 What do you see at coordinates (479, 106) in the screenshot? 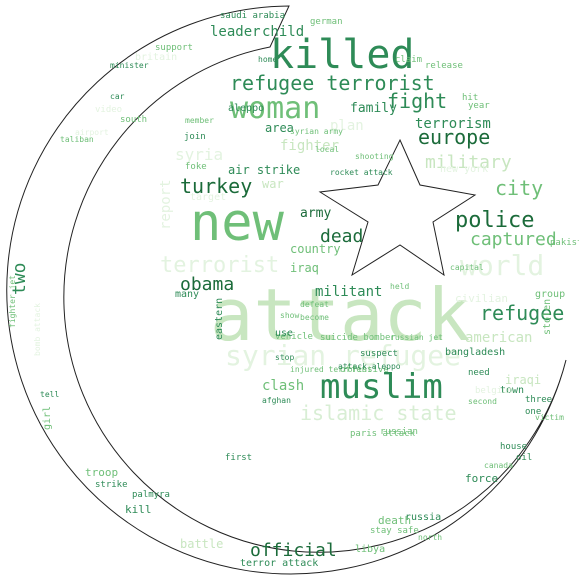
I see `word-cloud-word: year` at bounding box center [479, 106].